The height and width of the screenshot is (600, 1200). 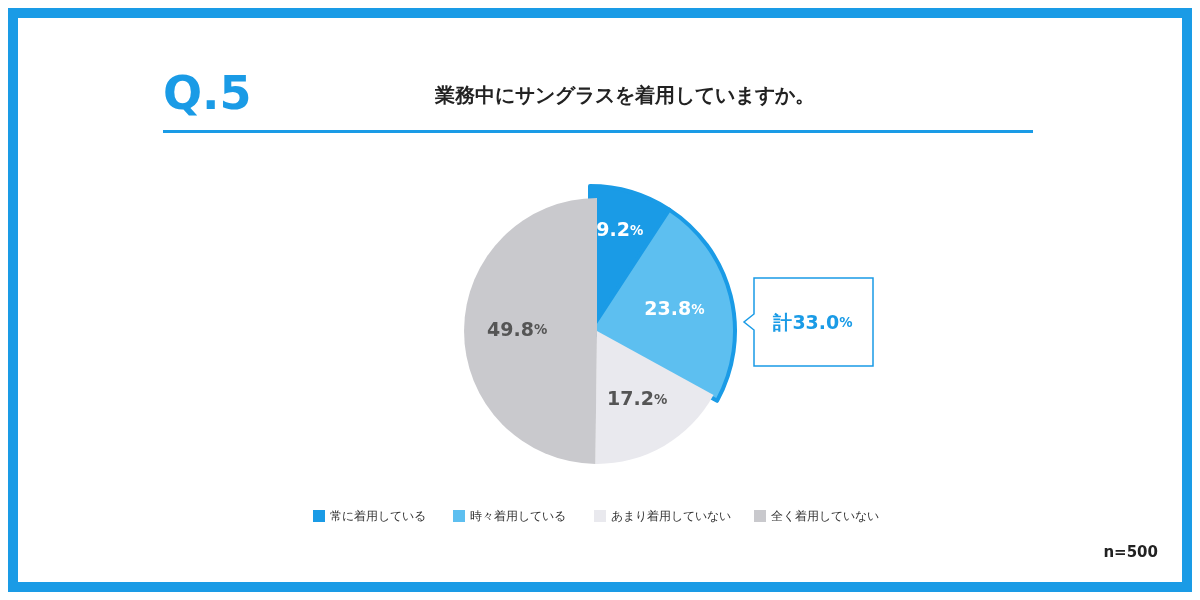 I want to click on legend-label: 時々着用している, so click(x=518, y=515).